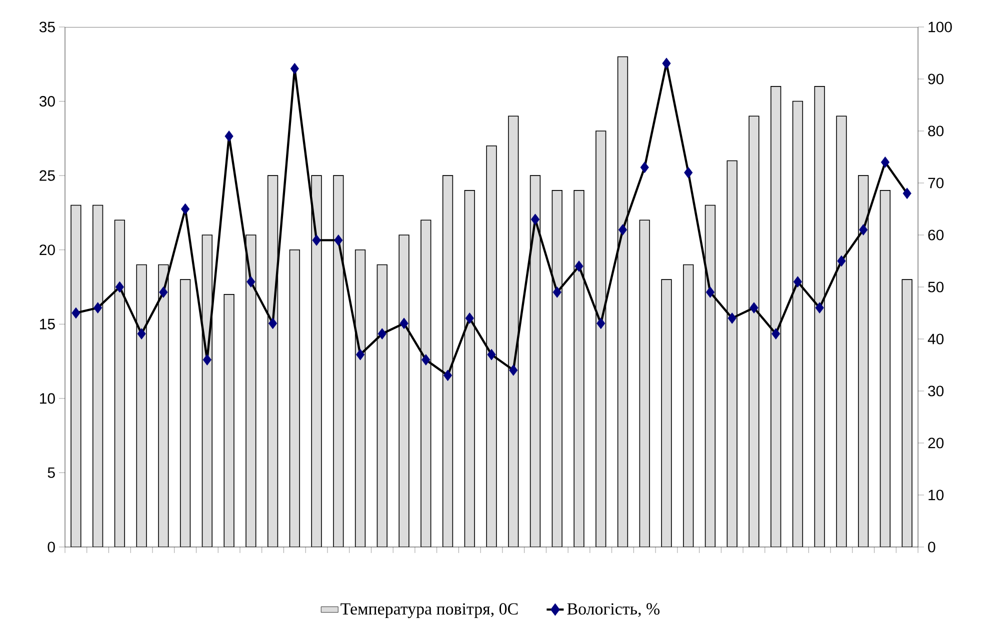 This screenshot has height=637, width=984. I want to click on y-tick-label: 0, so click(51, 547).